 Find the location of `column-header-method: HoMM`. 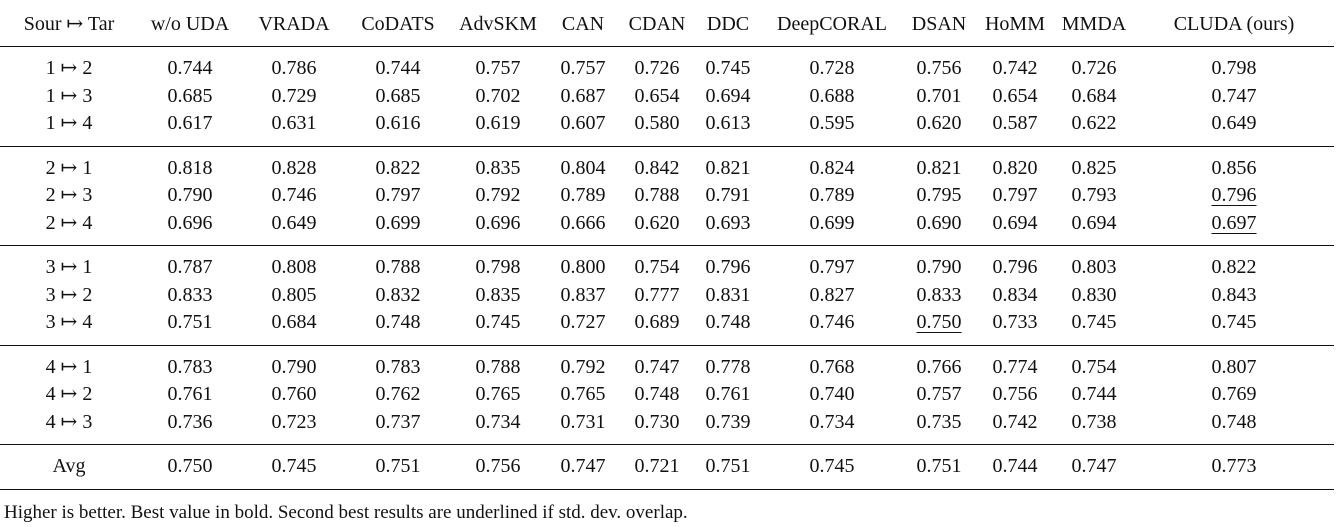

column-header-method: HoMM is located at coordinates (1014, 24).